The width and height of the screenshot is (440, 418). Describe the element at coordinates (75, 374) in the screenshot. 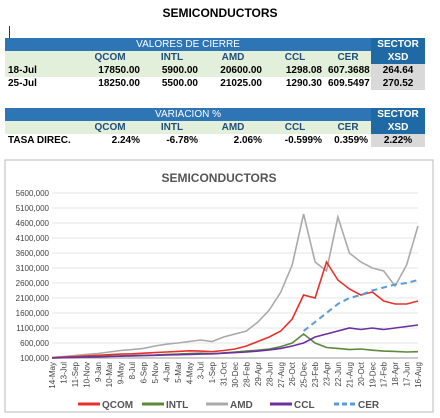

I see `x-tick-label: 11-Sep` at that location.